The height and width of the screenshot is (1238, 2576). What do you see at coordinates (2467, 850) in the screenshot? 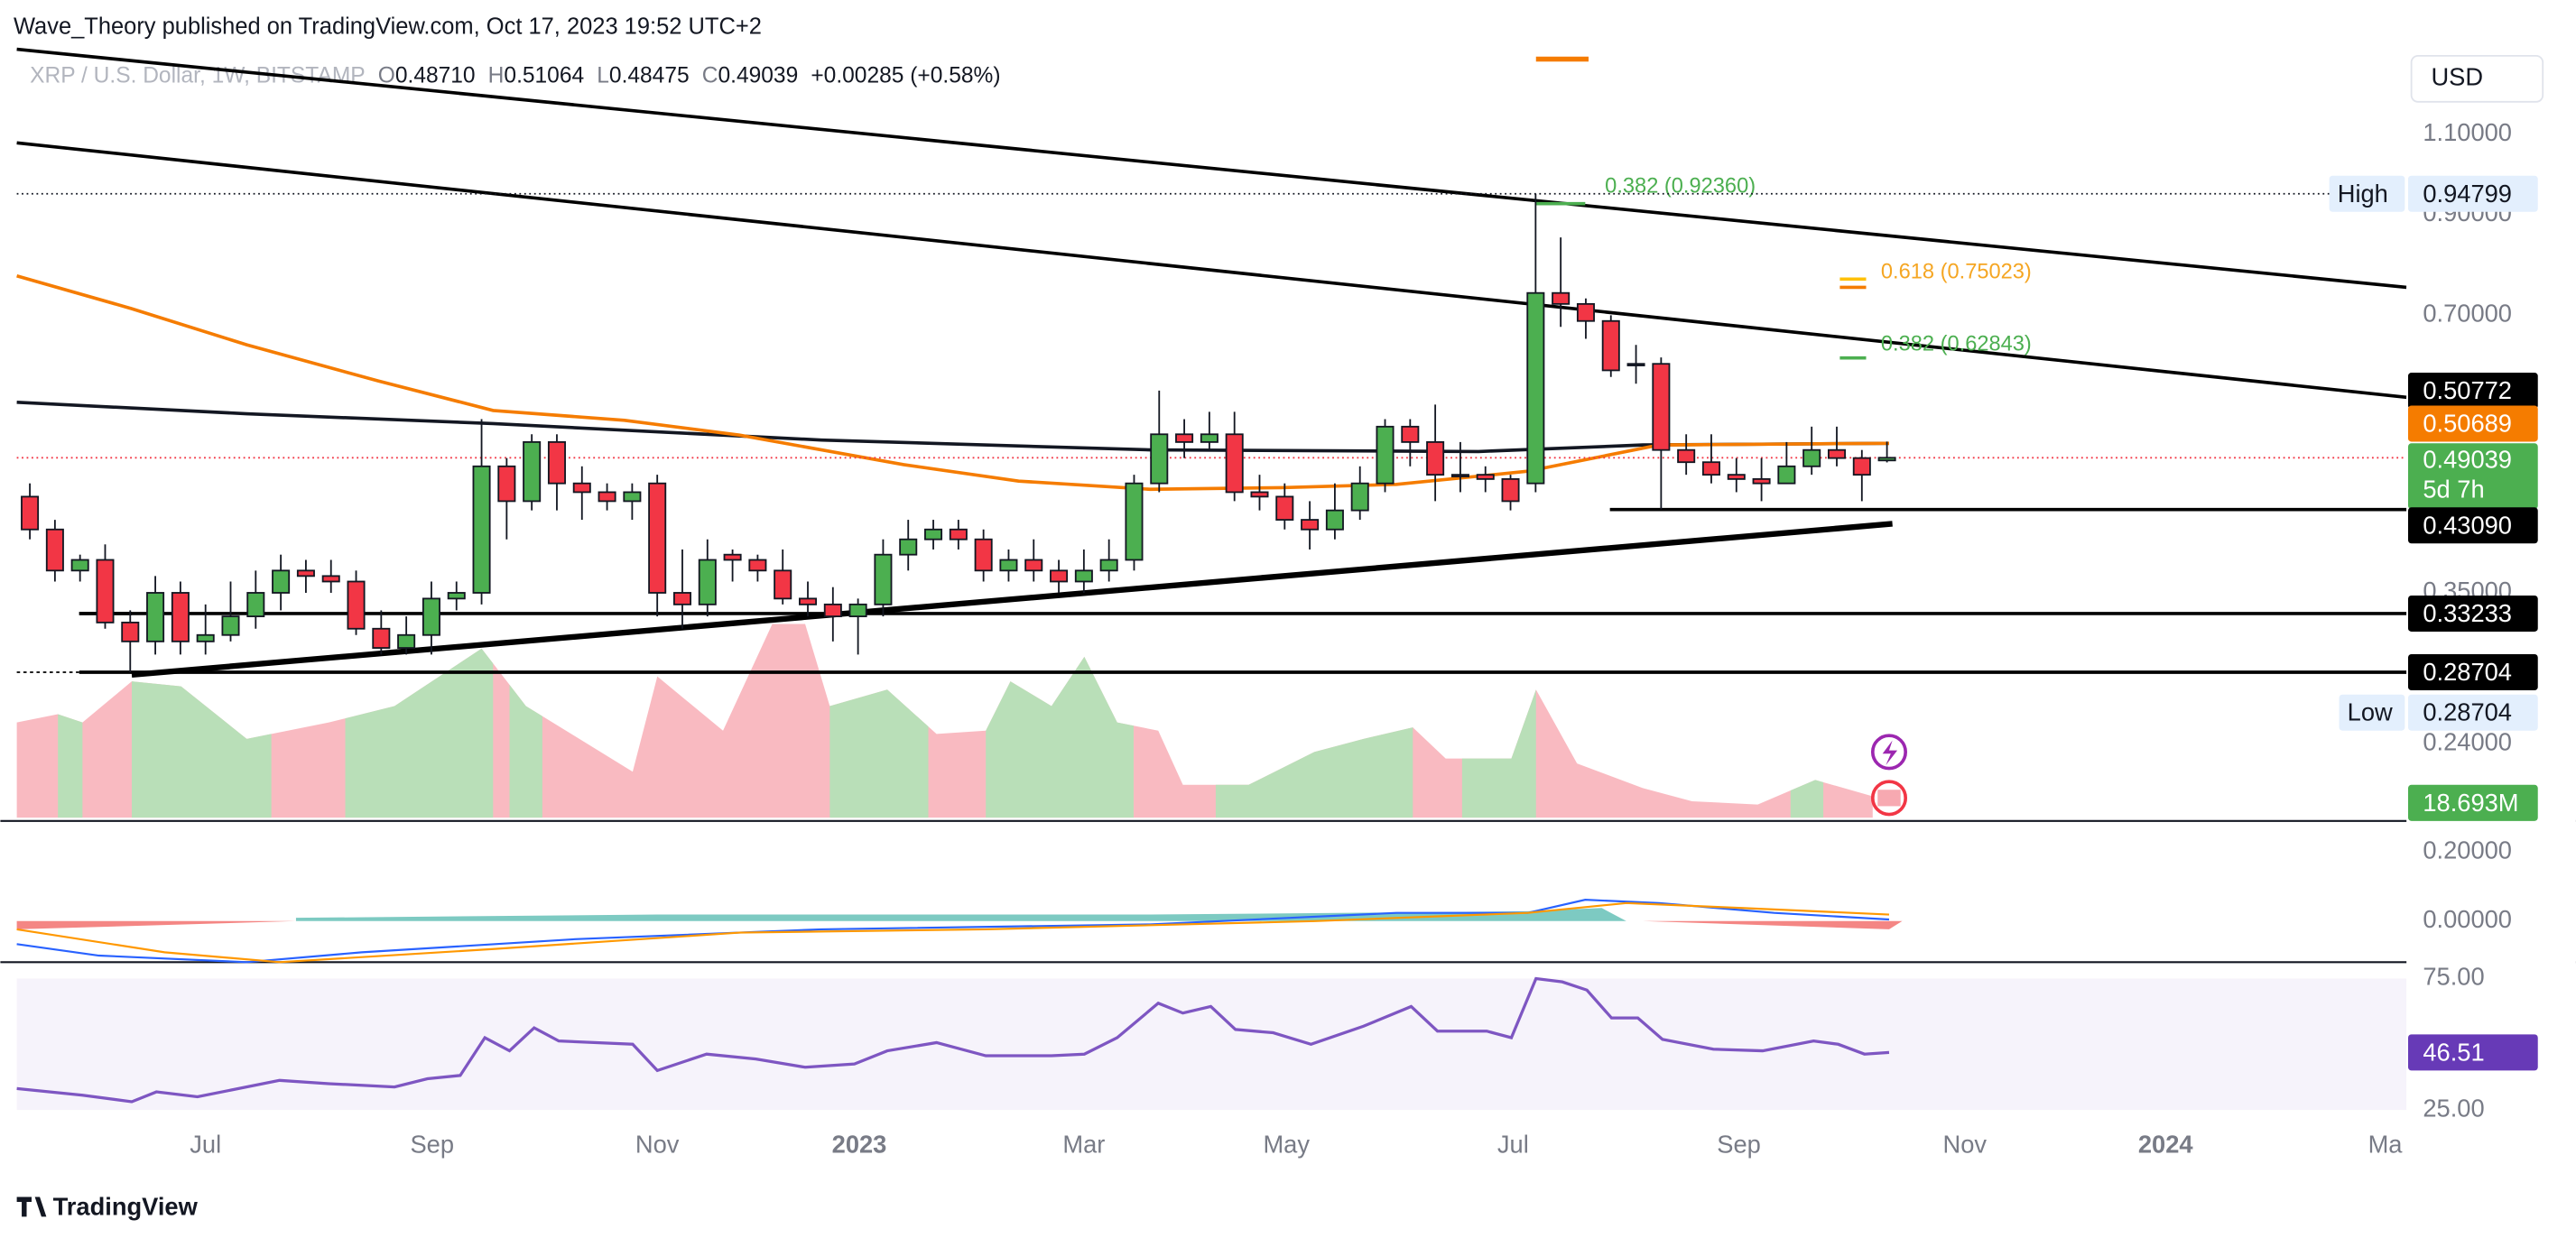
I see `macd-tick-label: 0.20000` at bounding box center [2467, 850].